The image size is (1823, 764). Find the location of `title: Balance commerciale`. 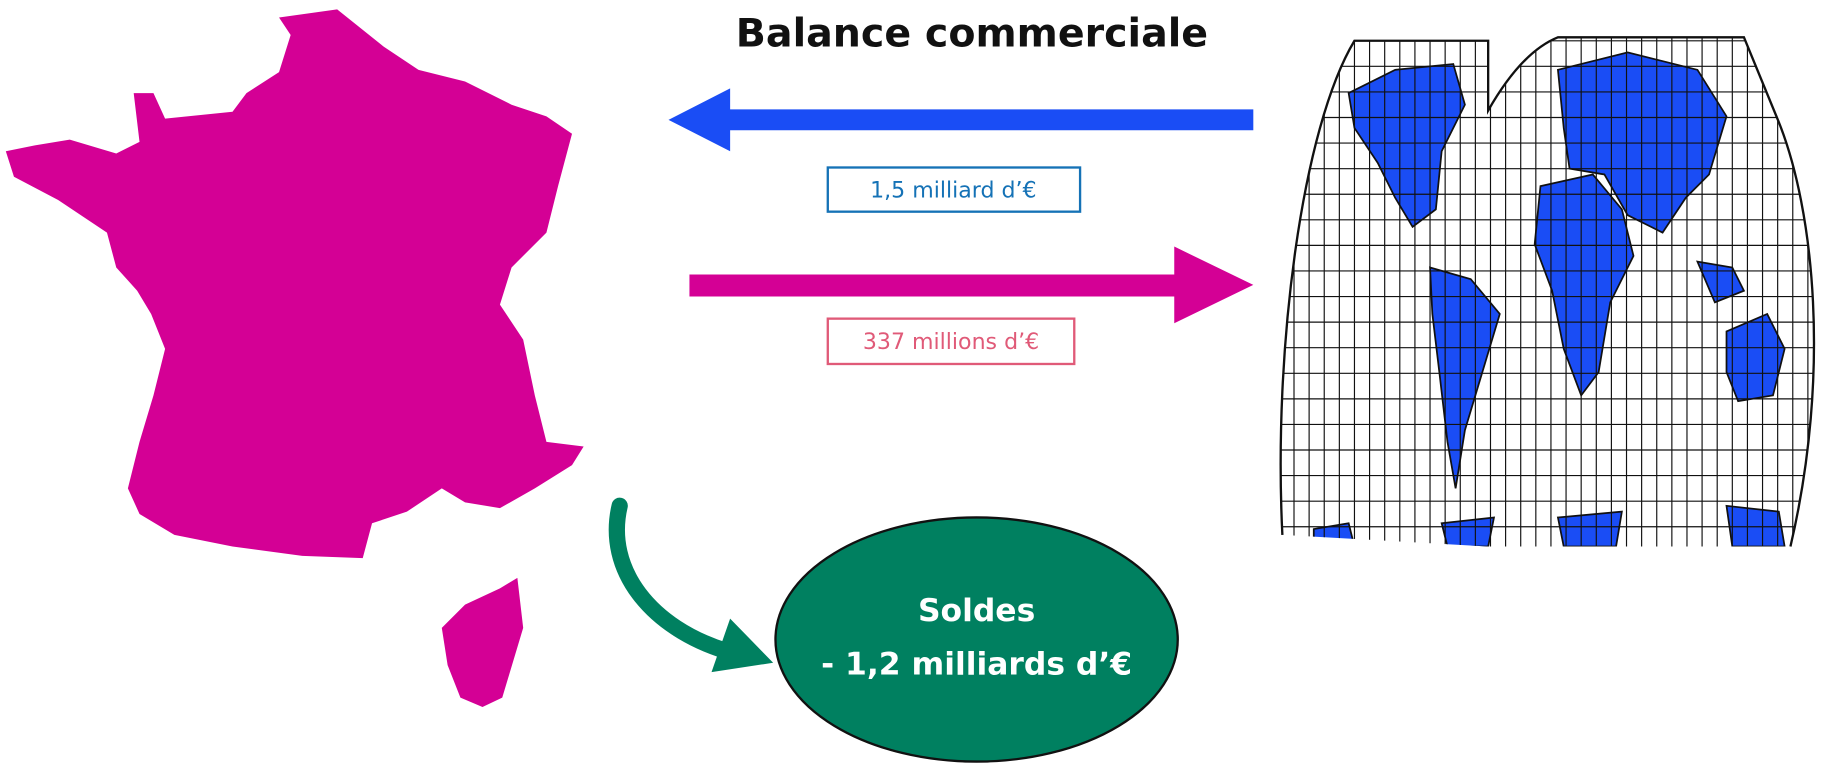

title: Balance commerciale is located at coordinates (972, 34).